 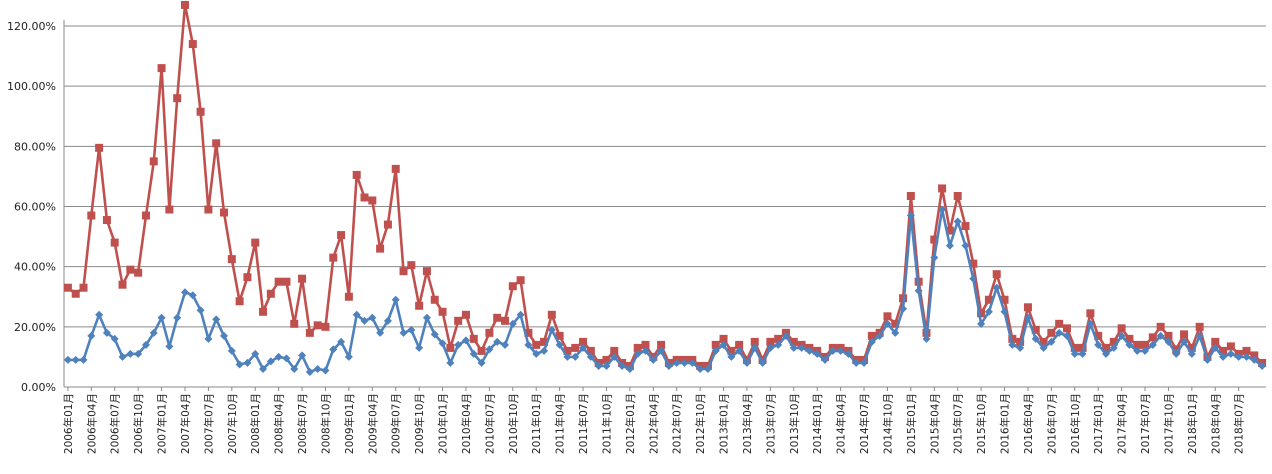 I want to click on x-tick-label: 2013年10月, so click(x=794, y=423).